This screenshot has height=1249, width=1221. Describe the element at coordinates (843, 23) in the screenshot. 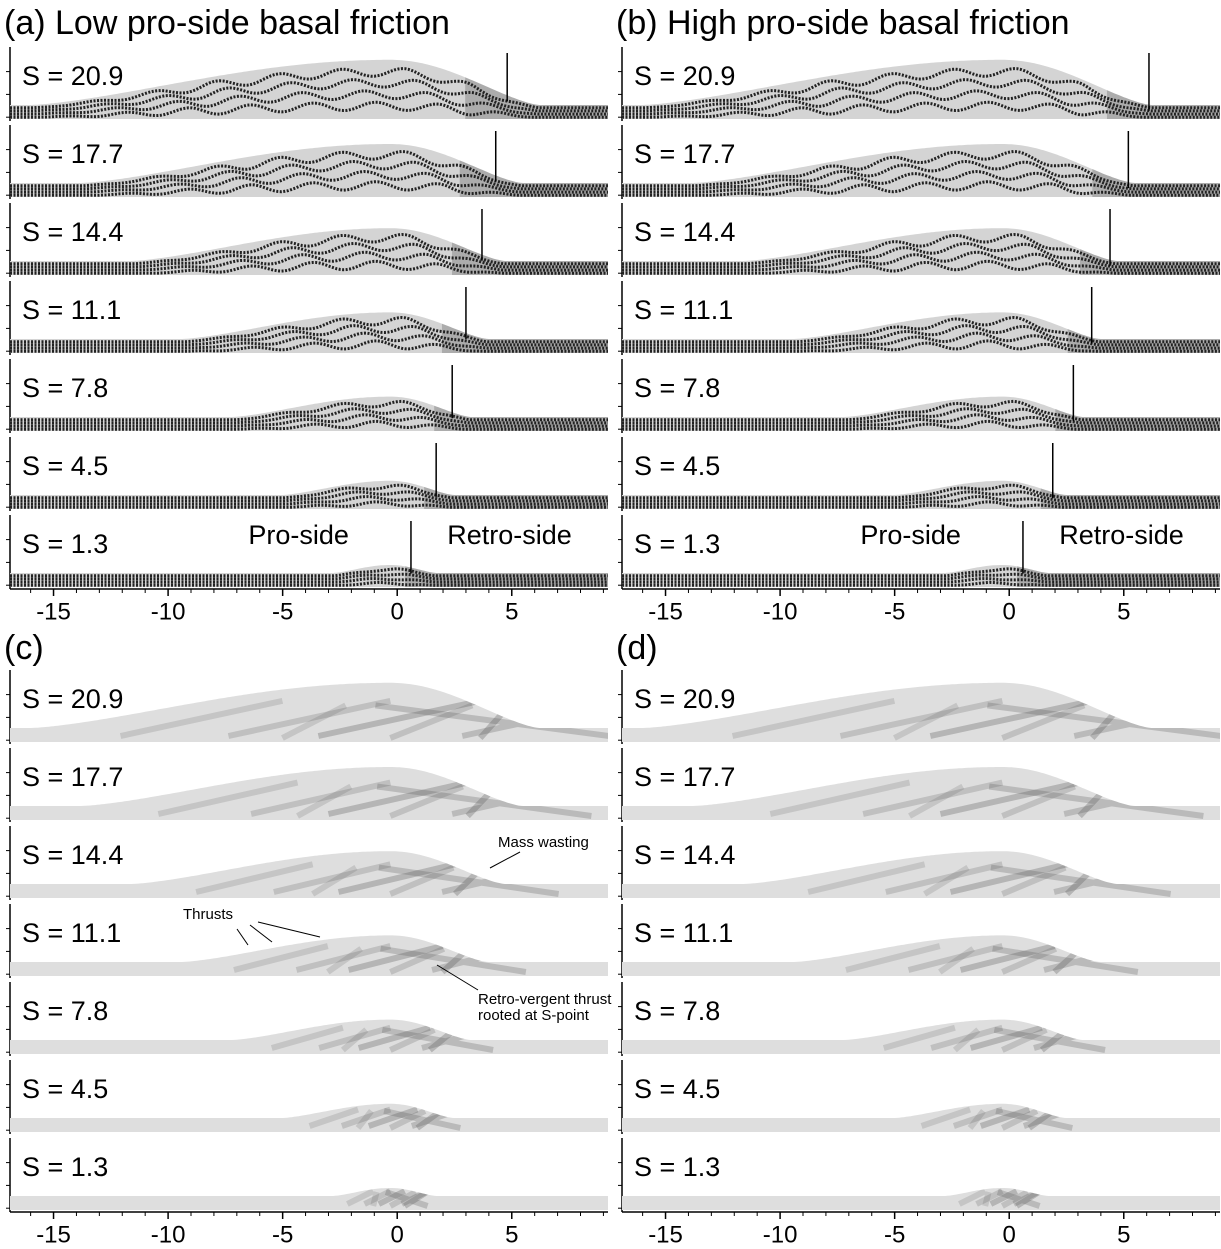

I see `panel-title: (b) High pro-side basal friction` at that location.